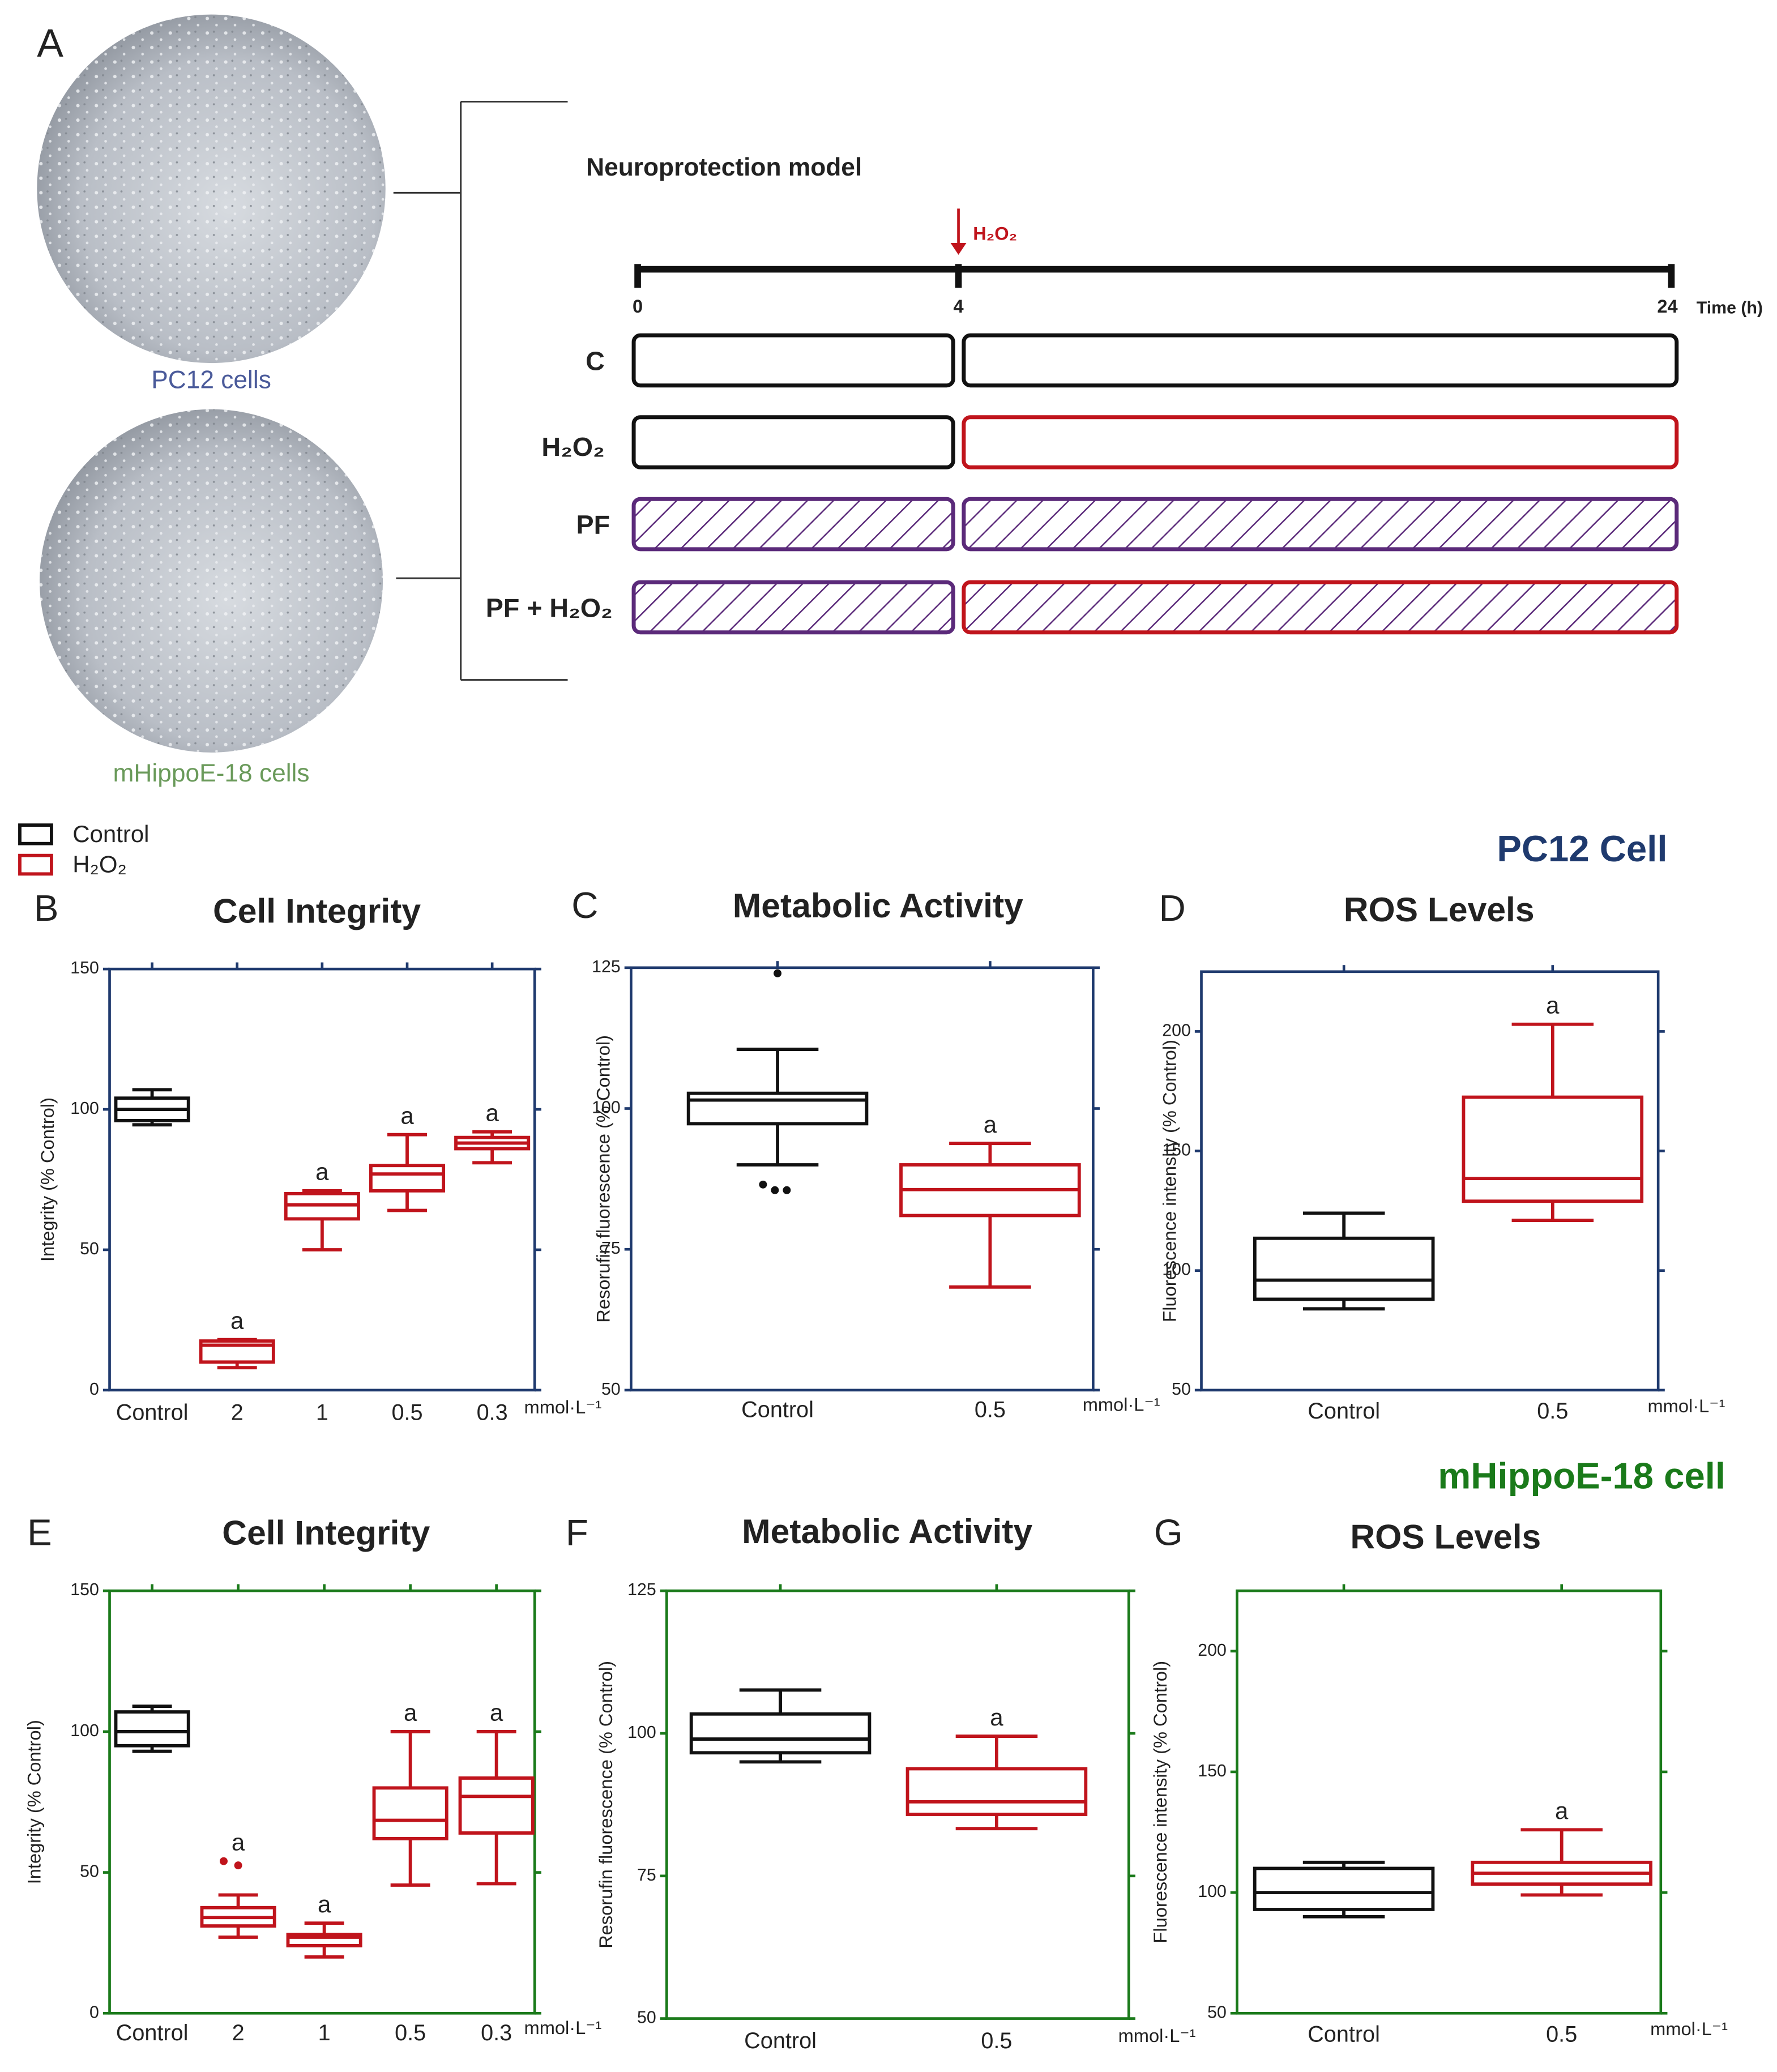  I want to click on panel-letter: C, so click(584, 905).